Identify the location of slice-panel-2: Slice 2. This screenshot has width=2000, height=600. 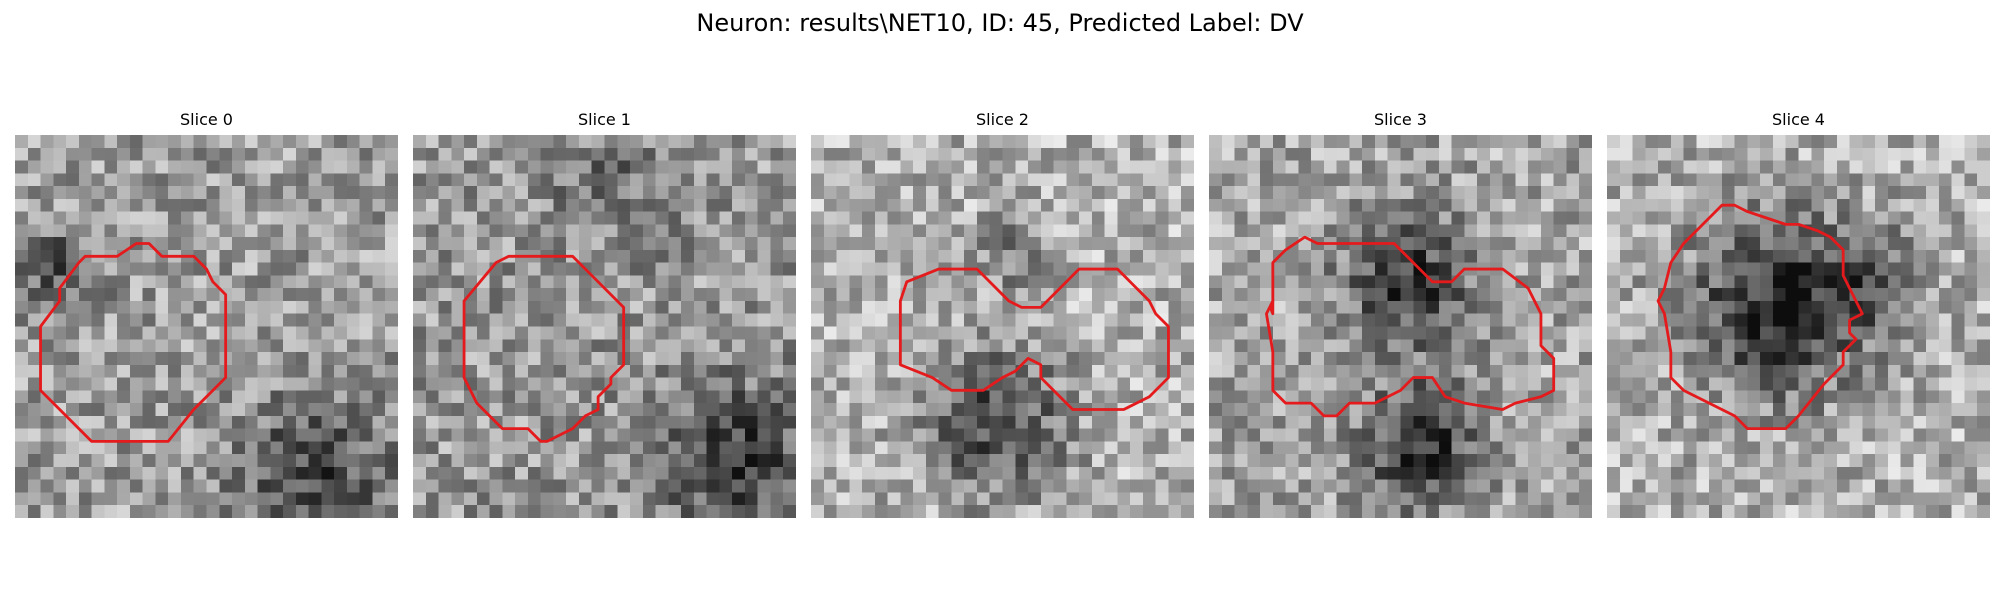
(1002, 314).